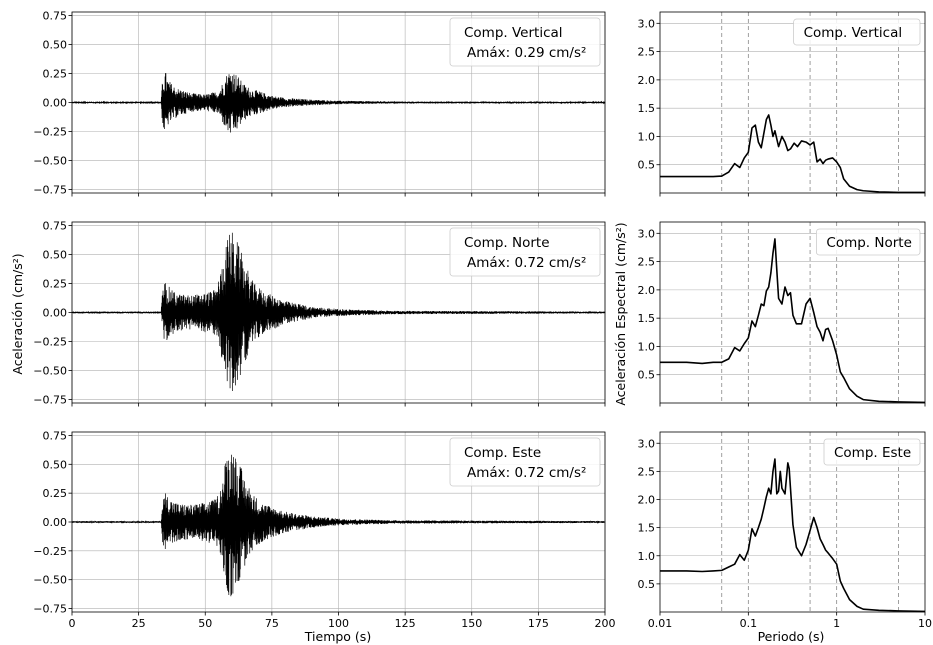  Describe the element at coordinates (139, 623) in the screenshot. I see `x-tick-label: 25` at that location.